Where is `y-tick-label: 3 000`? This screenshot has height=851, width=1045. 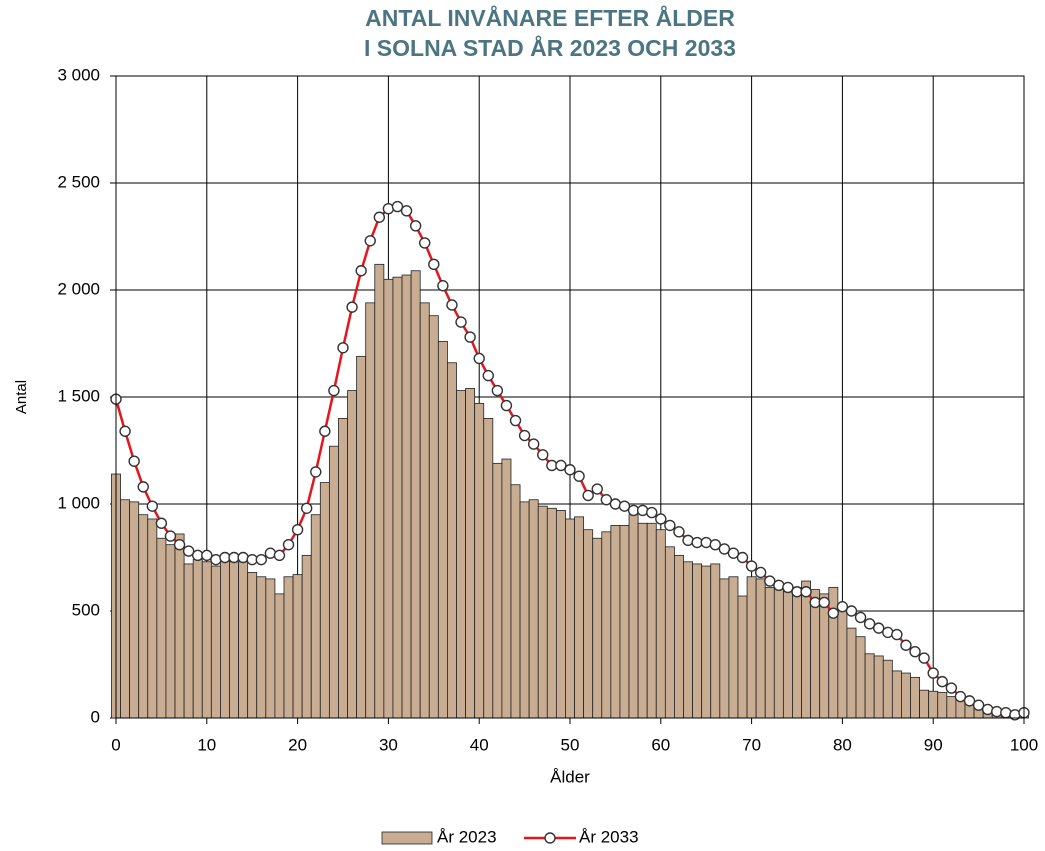 y-tick-label: 3 000 is located at coordinates (78, 74).